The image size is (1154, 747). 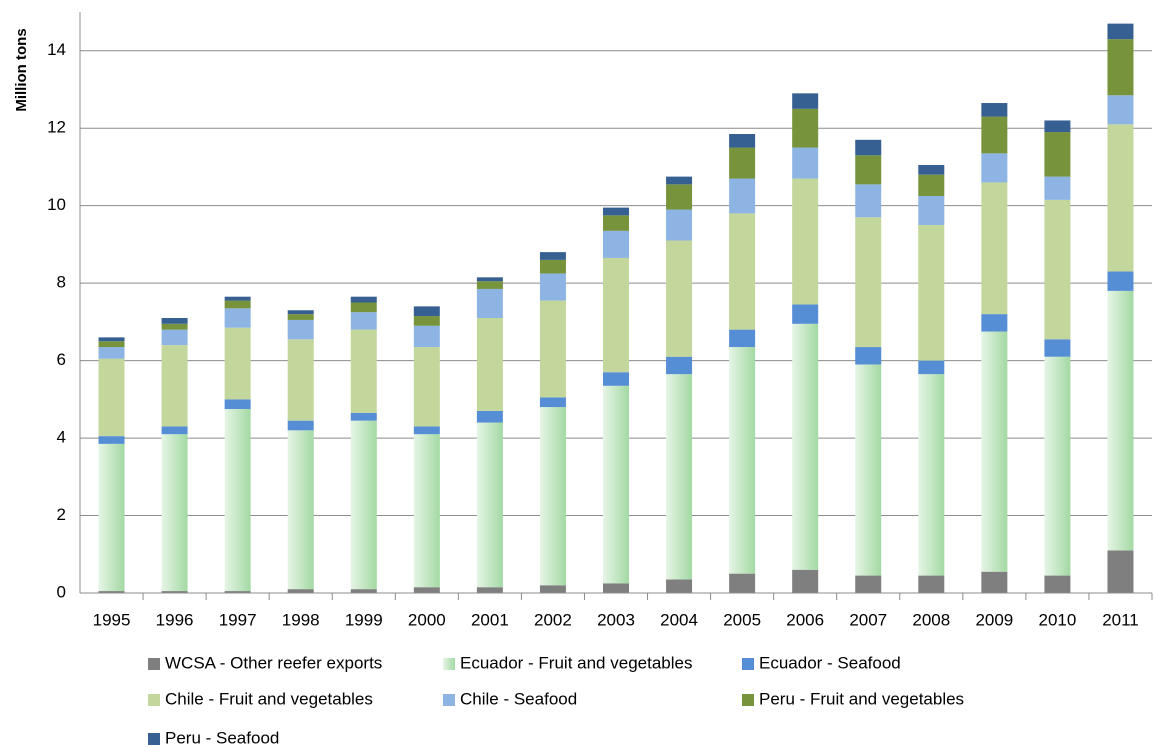 I want to click on legend-label: Peru - Seafood, so click(x=222, y=737).